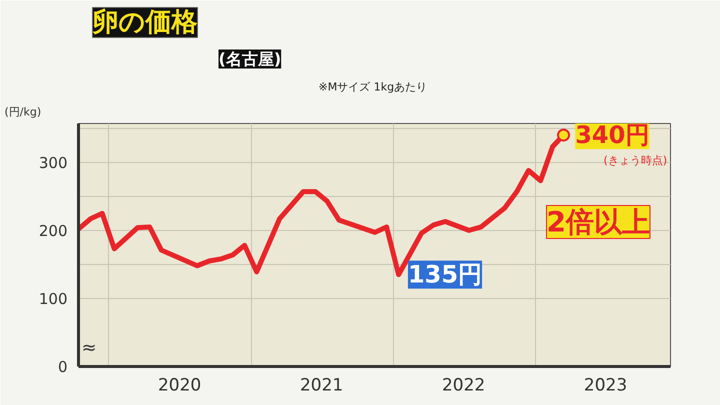 This screenshot has width=720, height=405. I want to click on y-tick-label: 0, so click(63, 367).